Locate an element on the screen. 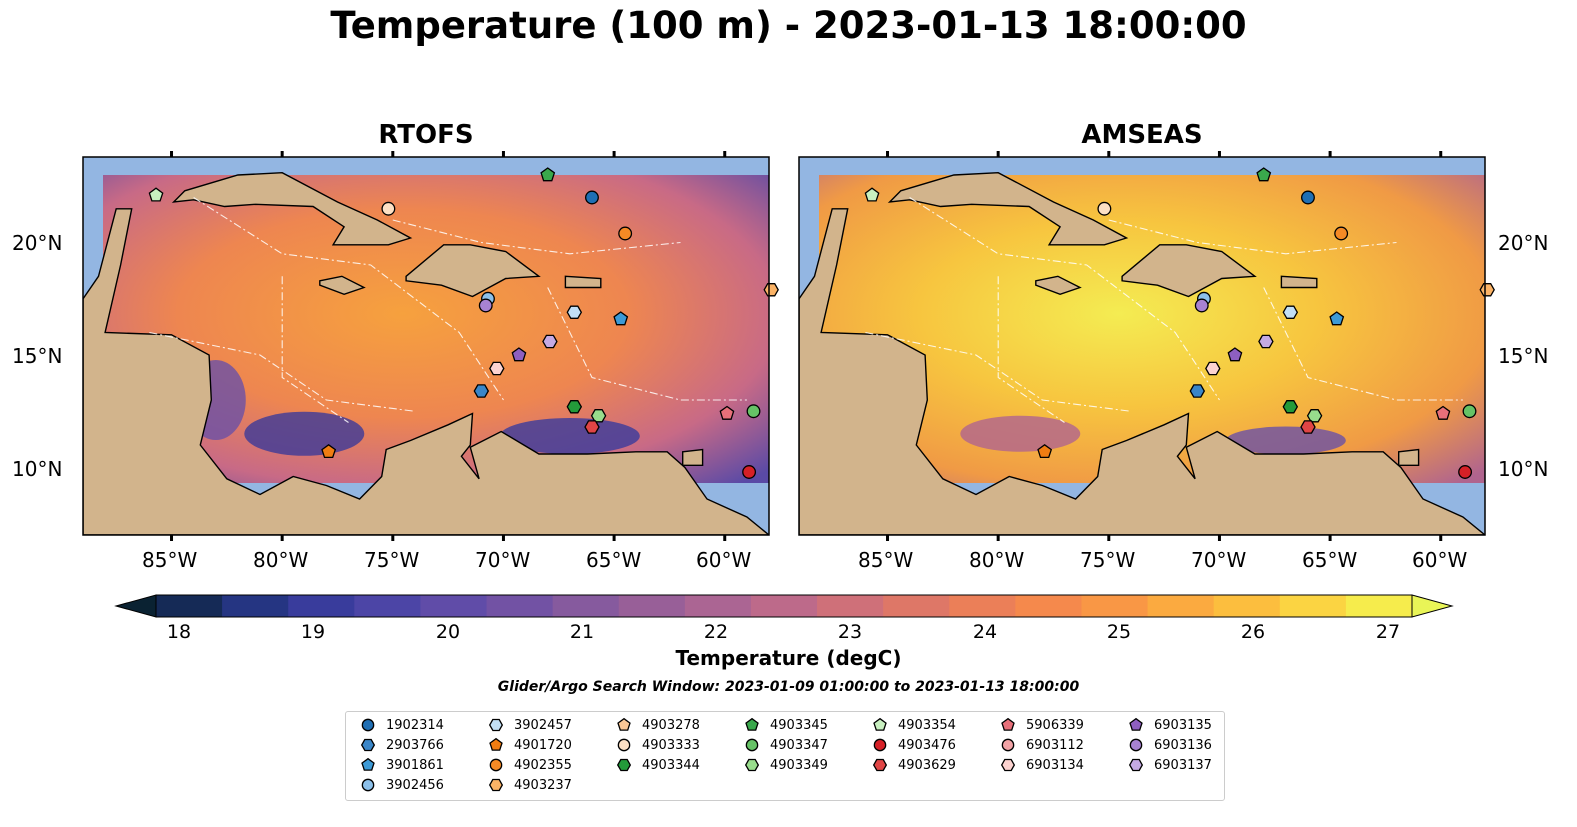 Image resolution: width=1577 pixels, height=827 pixels. lon-tick-label: 70°W is located at coordinates (503, 560).